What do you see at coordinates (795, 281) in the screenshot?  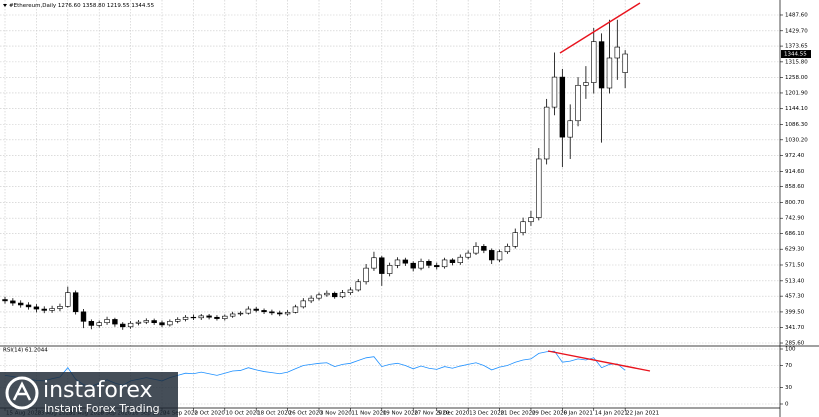 I see `y-tick-label: 513.40` at bounding box center [795, 281].